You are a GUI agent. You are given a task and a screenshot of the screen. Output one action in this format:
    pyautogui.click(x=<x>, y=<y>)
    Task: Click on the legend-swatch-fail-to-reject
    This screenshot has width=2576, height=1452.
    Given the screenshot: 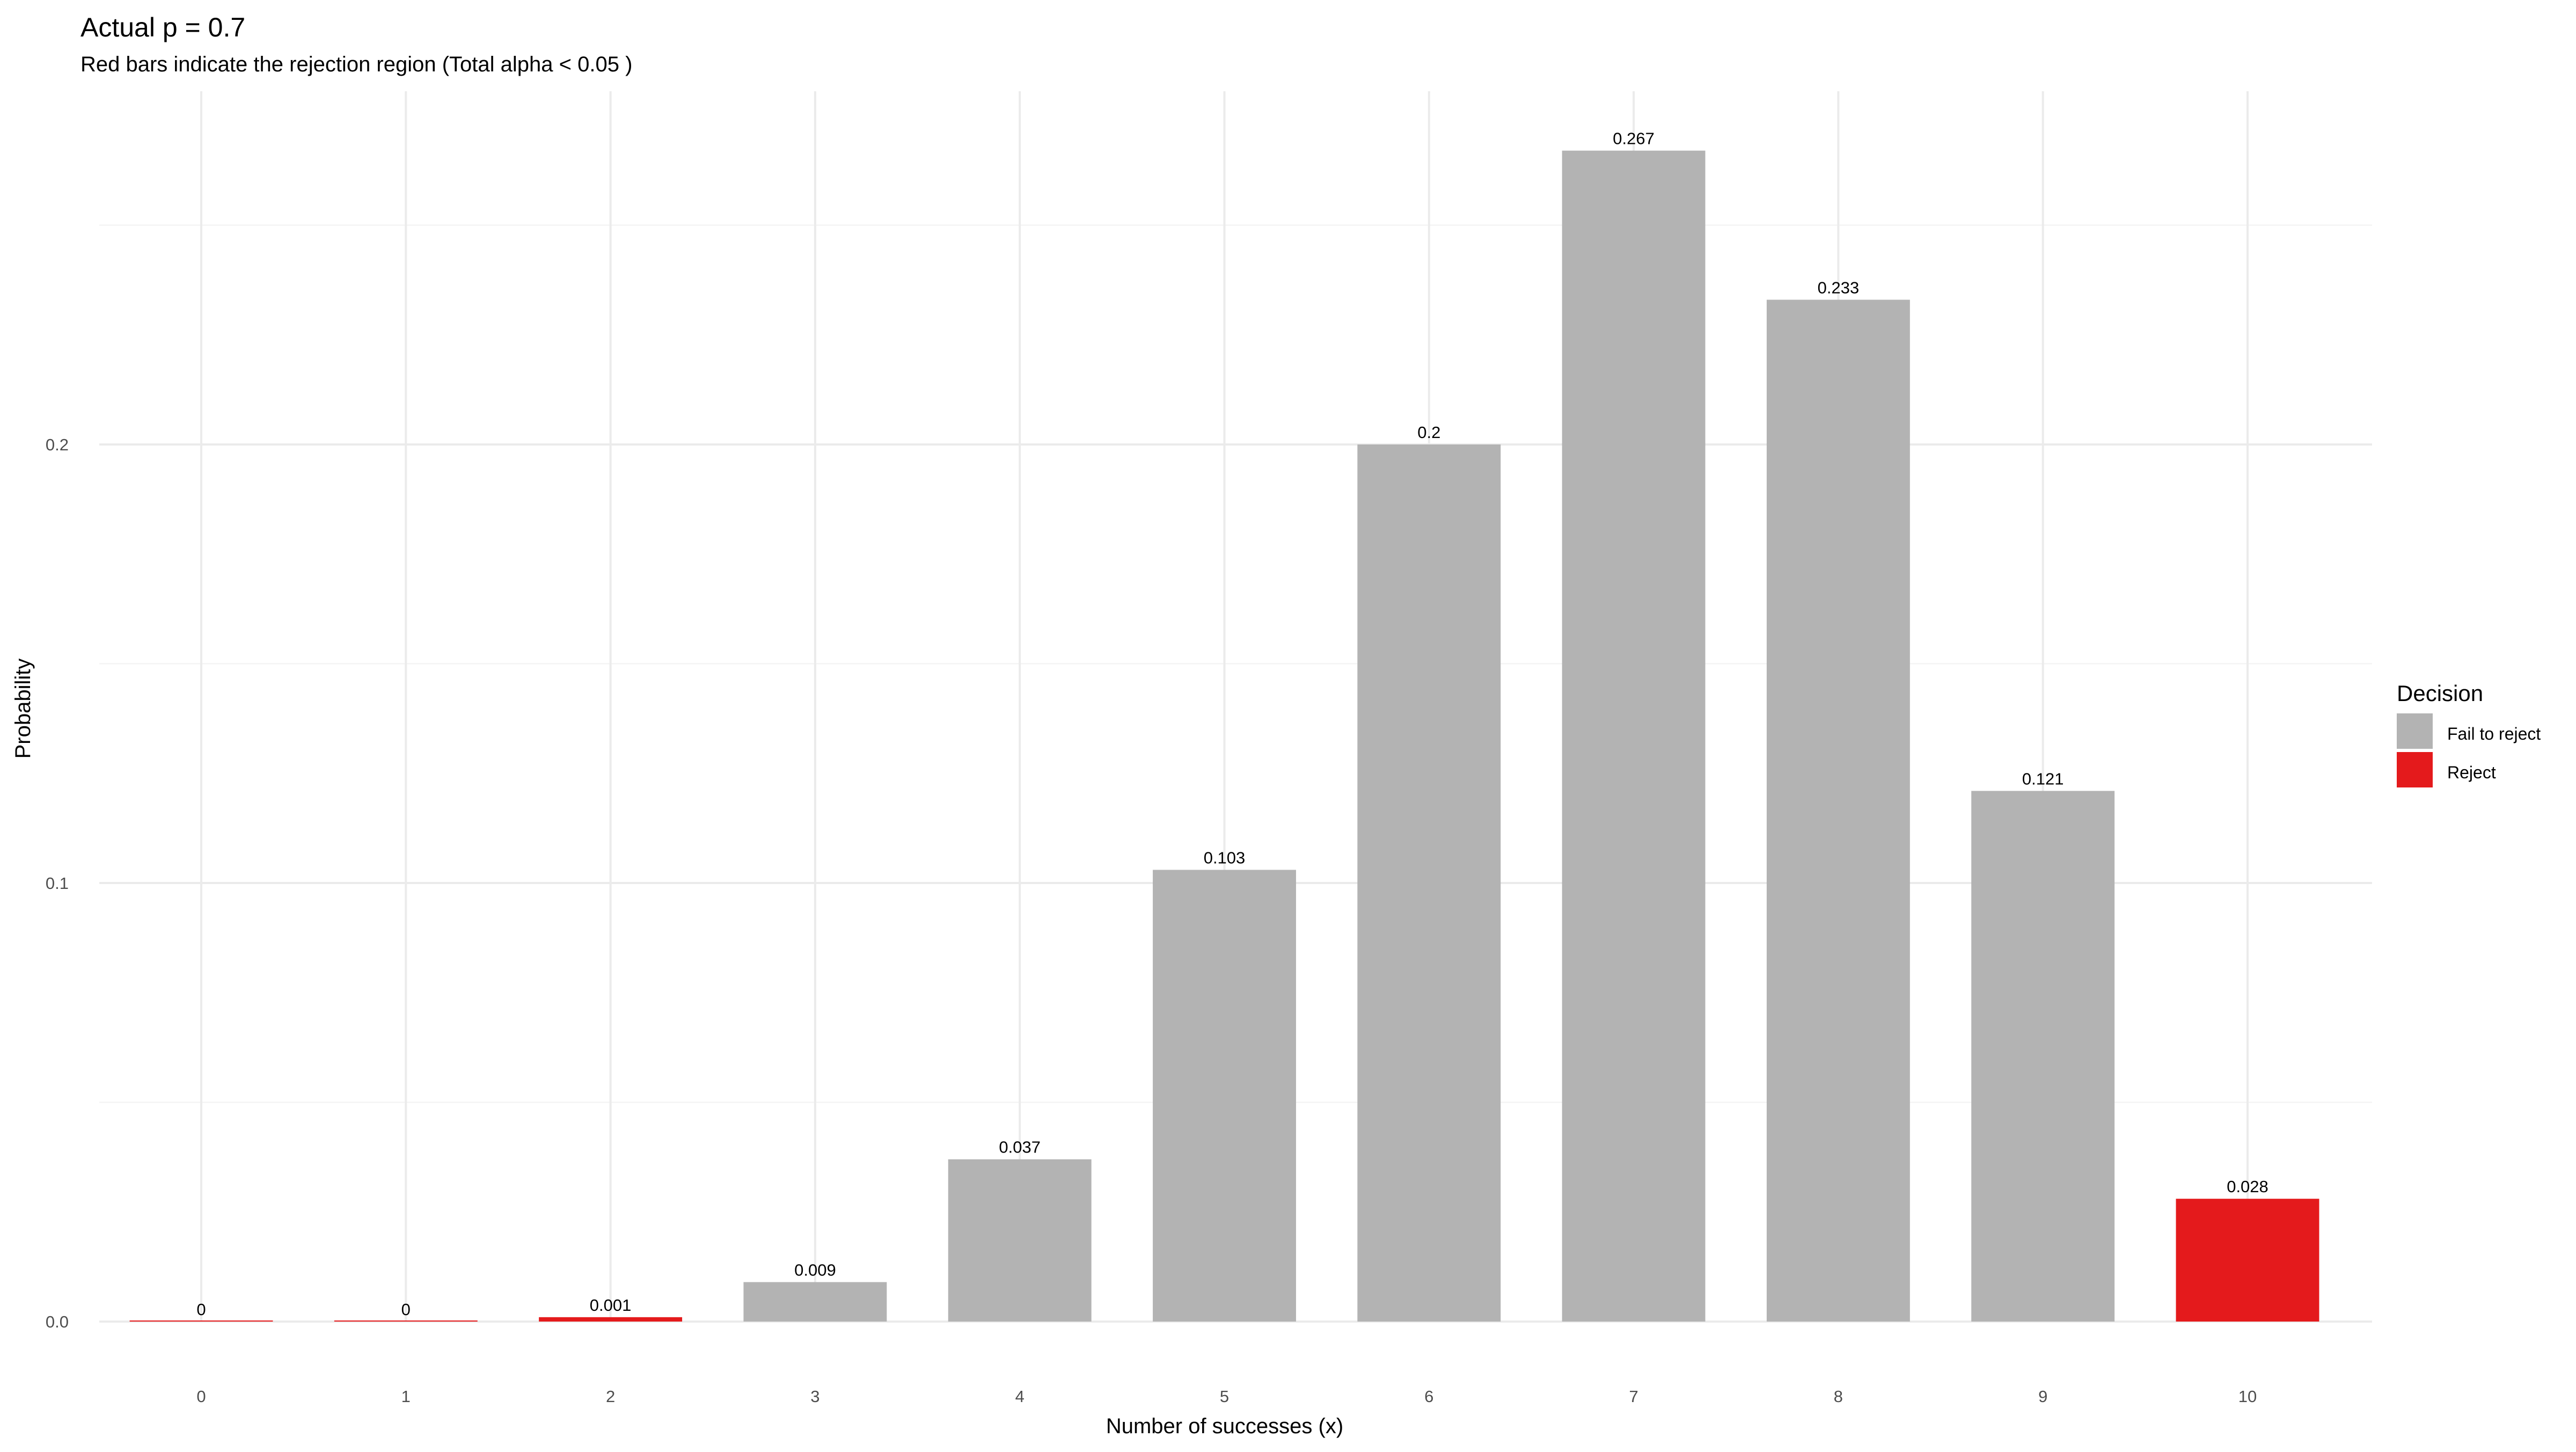 What is the action you would take?
    pyautogui.click(x=2415, y=731)
    